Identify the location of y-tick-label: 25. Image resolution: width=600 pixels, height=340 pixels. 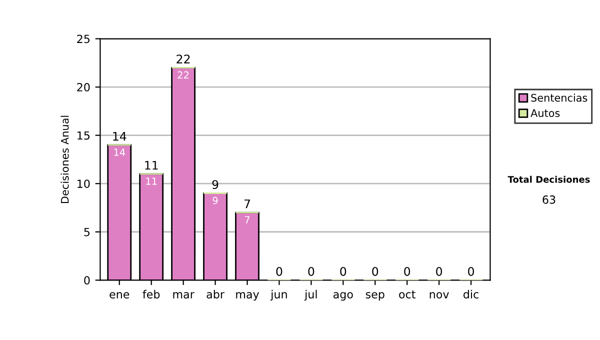
(83, 39).